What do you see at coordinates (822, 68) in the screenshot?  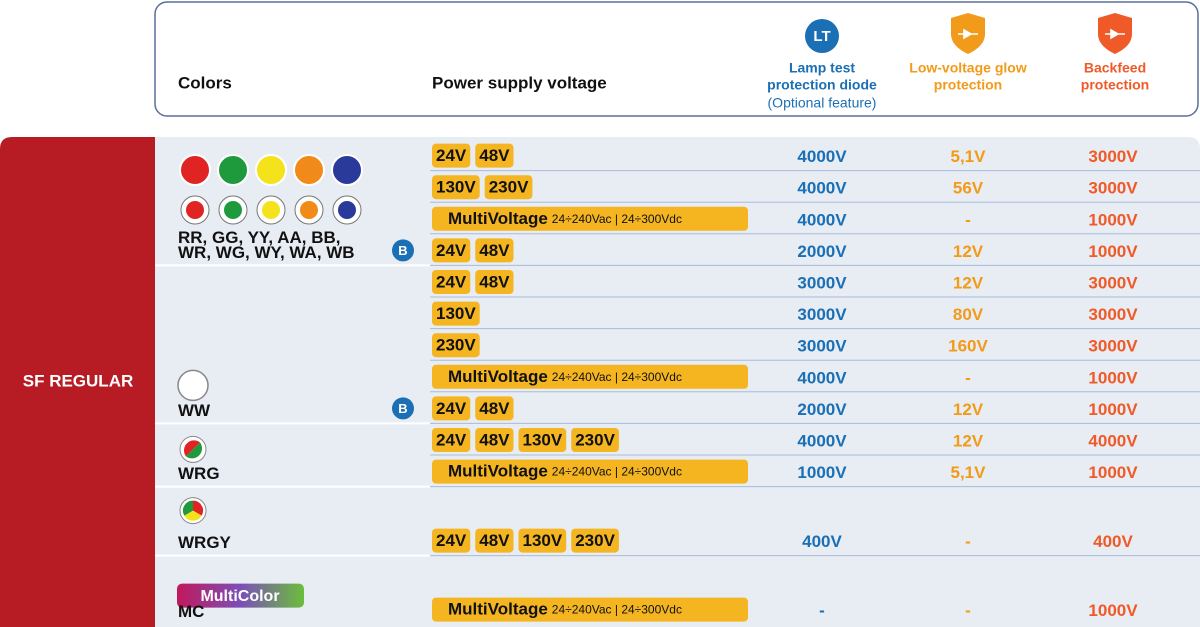 I see `col-lt: Lamp test` at bounding box center [822, 68].